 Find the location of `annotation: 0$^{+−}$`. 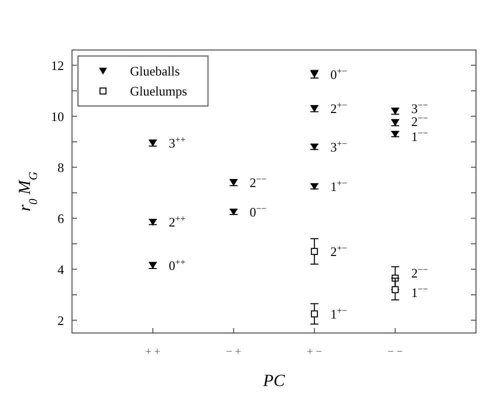

annotation: 0$^{+−}$ is located at coordinates (339, 74).